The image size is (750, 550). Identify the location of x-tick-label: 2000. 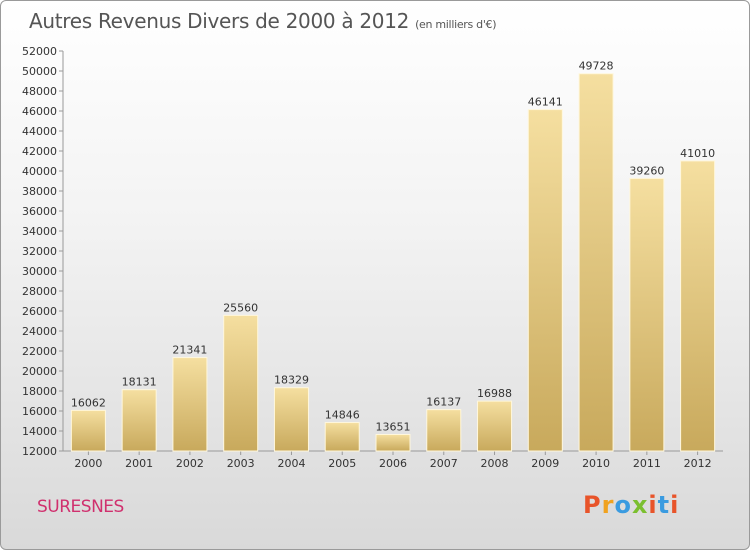
(88, 463).